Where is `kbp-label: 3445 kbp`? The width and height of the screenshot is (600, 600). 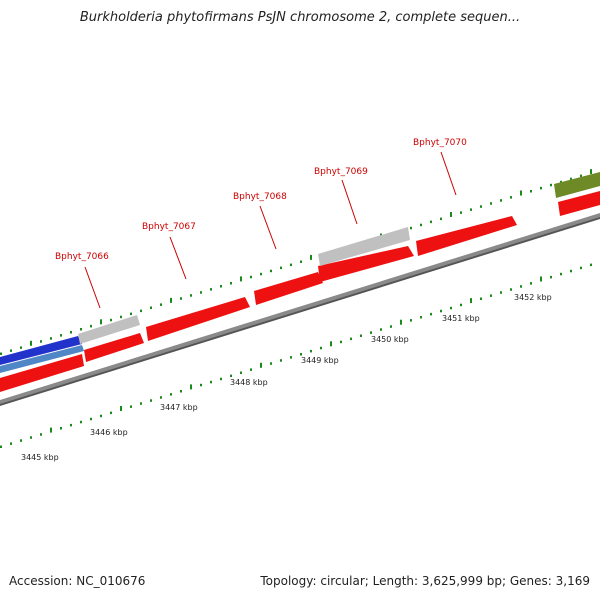 kbp-label: 3445 kbp is located at coordinates (40, 457).